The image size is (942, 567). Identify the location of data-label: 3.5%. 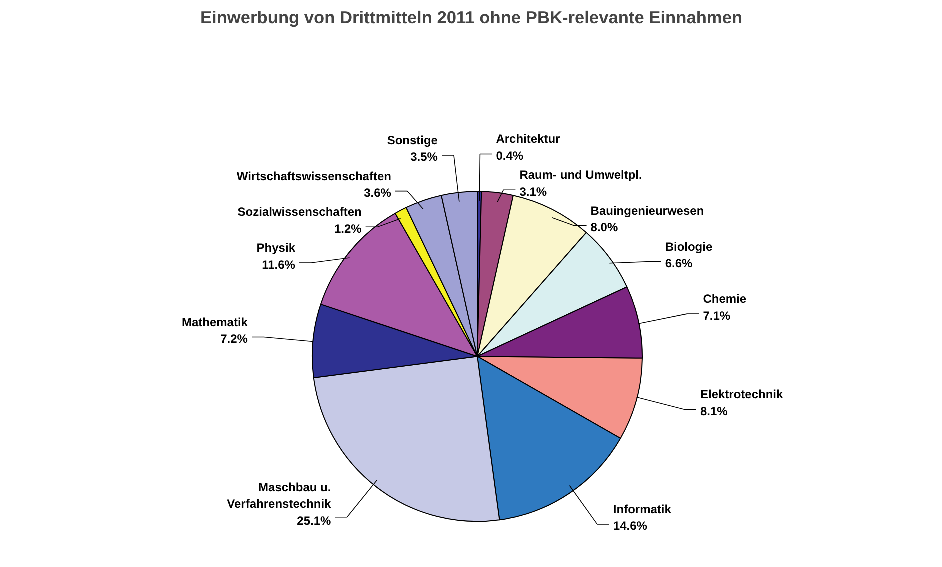
(424, 157).